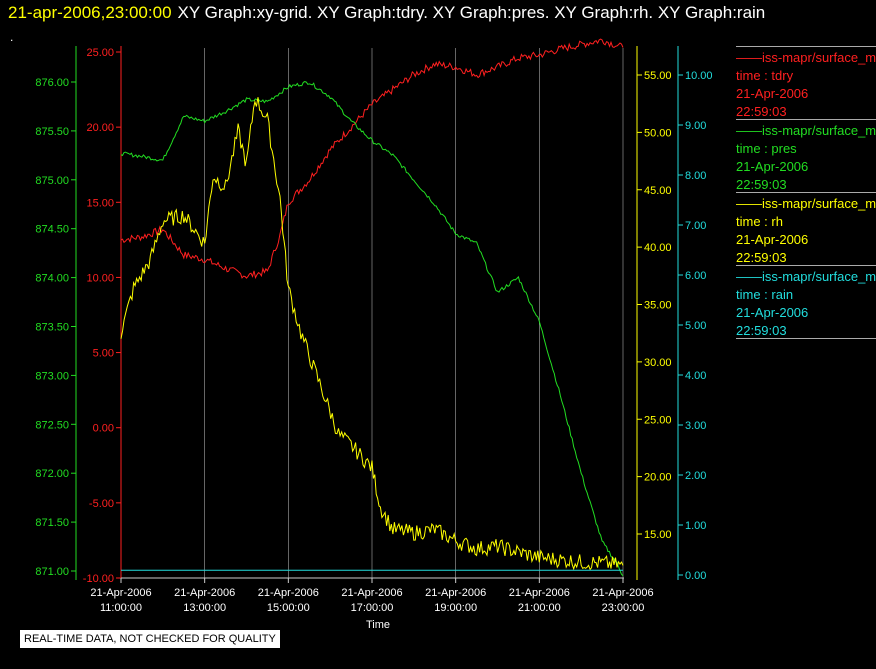 This screenshot has height=669, width=876. I want to click on legend-variable: time : rain, so click(765, 294).